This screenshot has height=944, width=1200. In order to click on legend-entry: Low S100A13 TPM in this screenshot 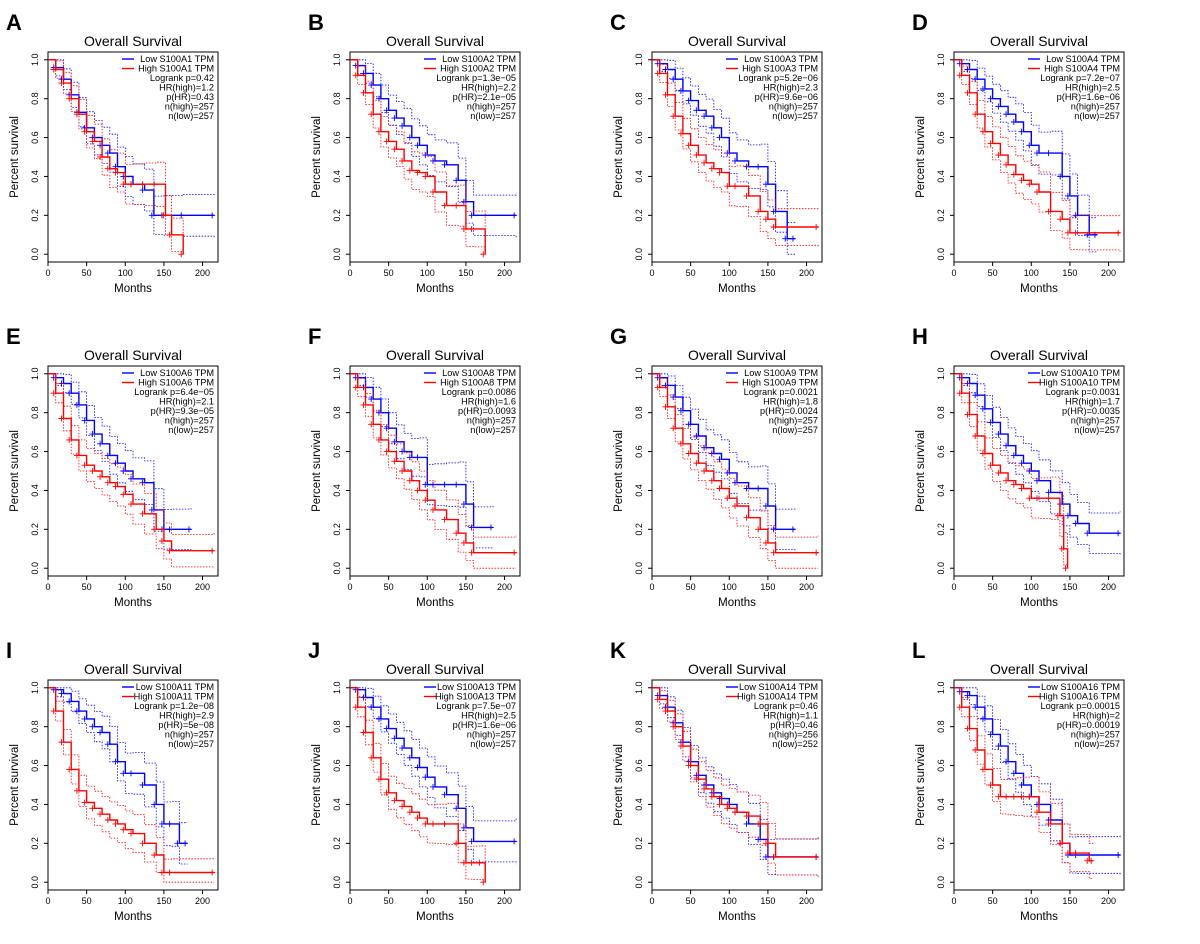, I will do `click(476, 687)`.